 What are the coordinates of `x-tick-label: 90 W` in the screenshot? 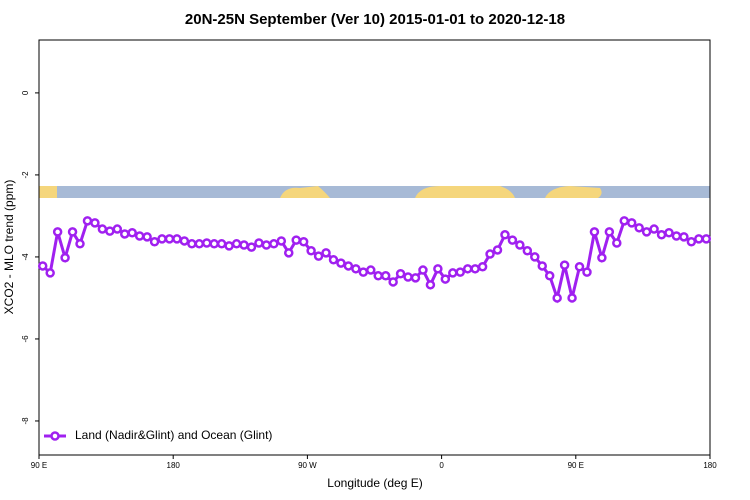 It's located at (307, 465).